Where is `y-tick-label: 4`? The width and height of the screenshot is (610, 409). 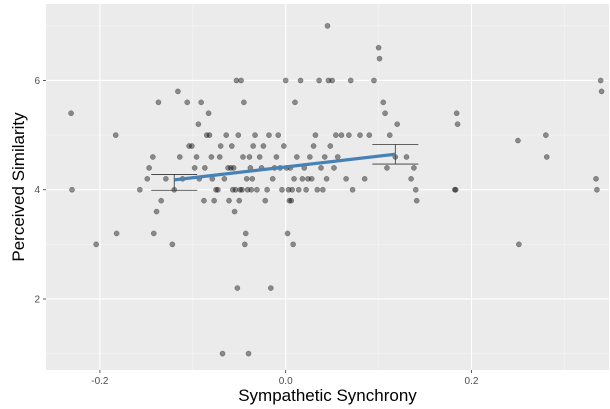 y-tick-label: 4 is located at coordinates (37, 190).